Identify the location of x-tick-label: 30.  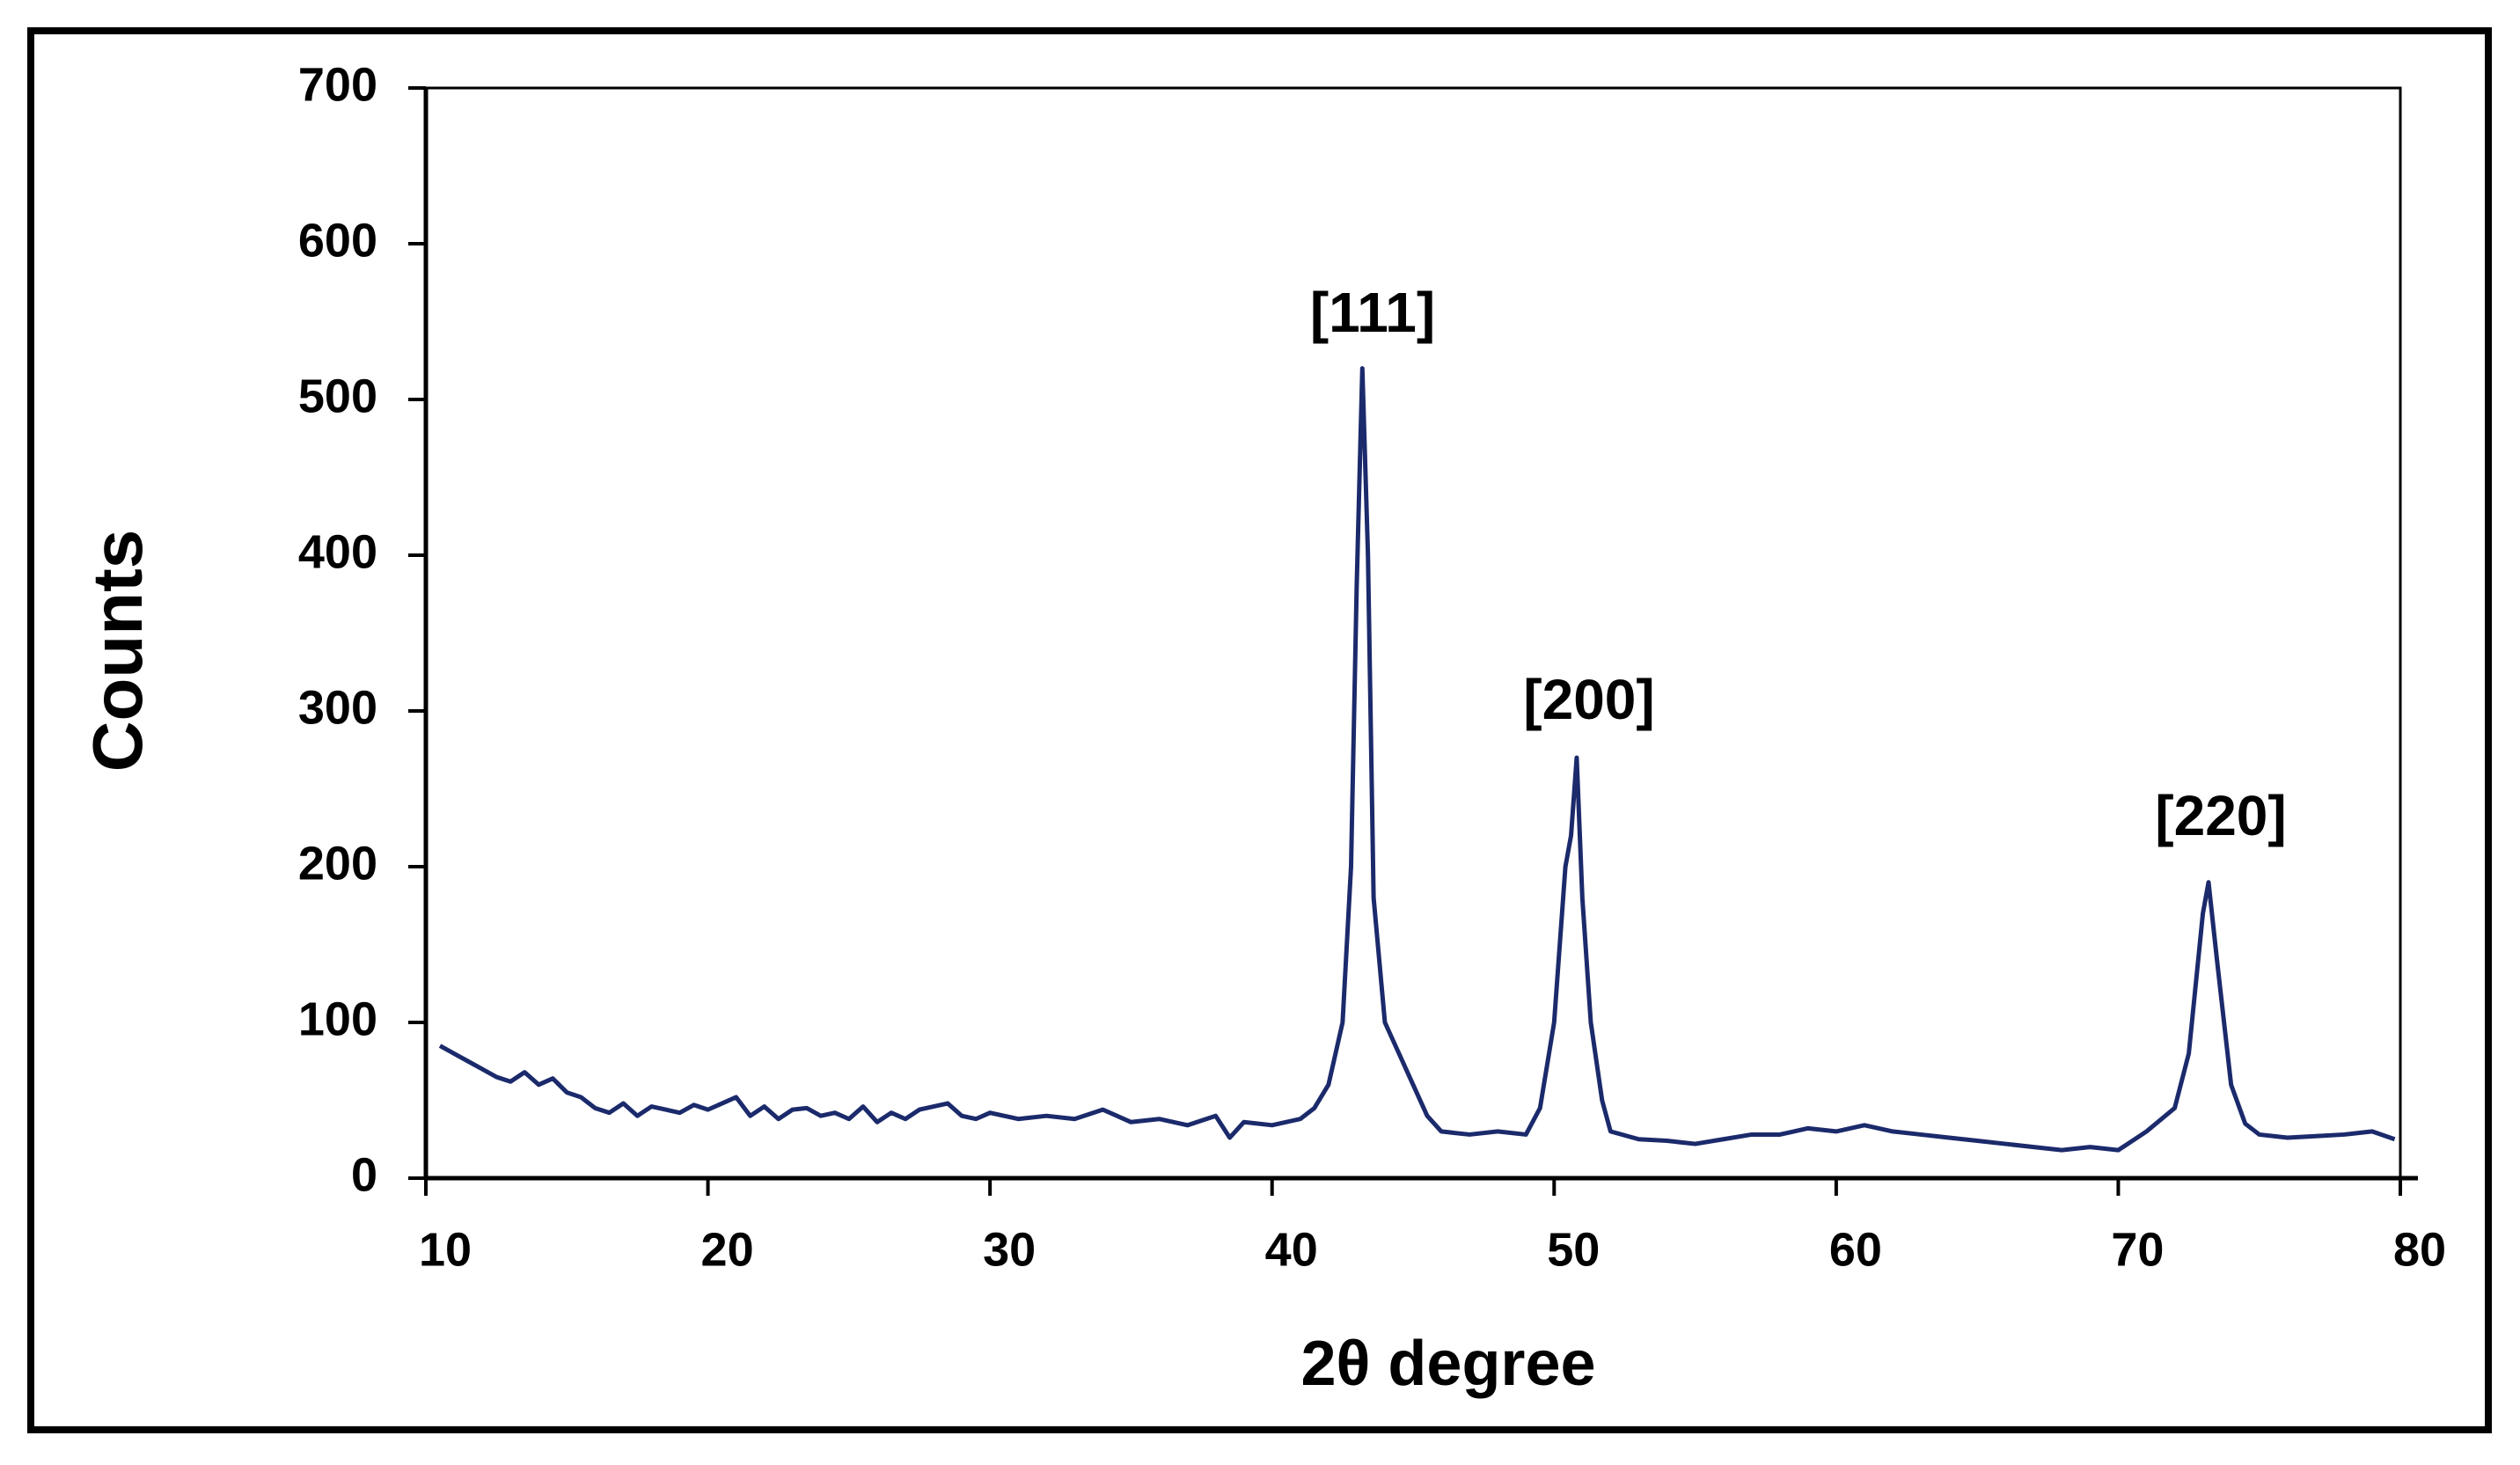
(1009, 1249).